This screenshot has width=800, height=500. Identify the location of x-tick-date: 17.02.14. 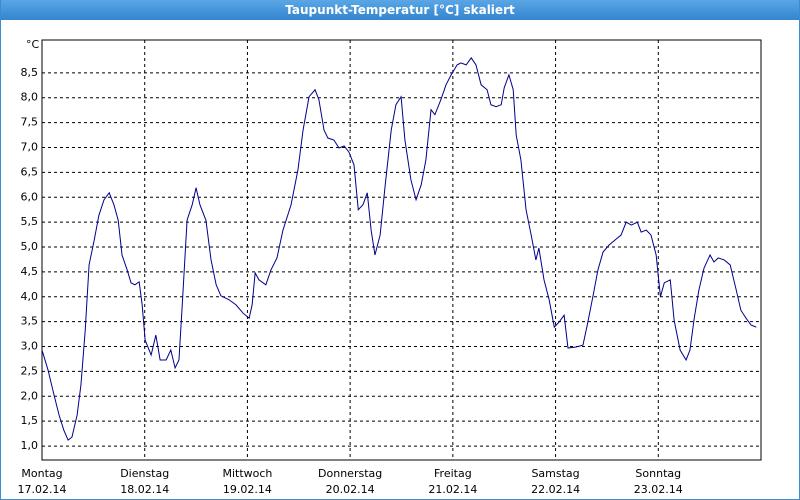
(42, 489).